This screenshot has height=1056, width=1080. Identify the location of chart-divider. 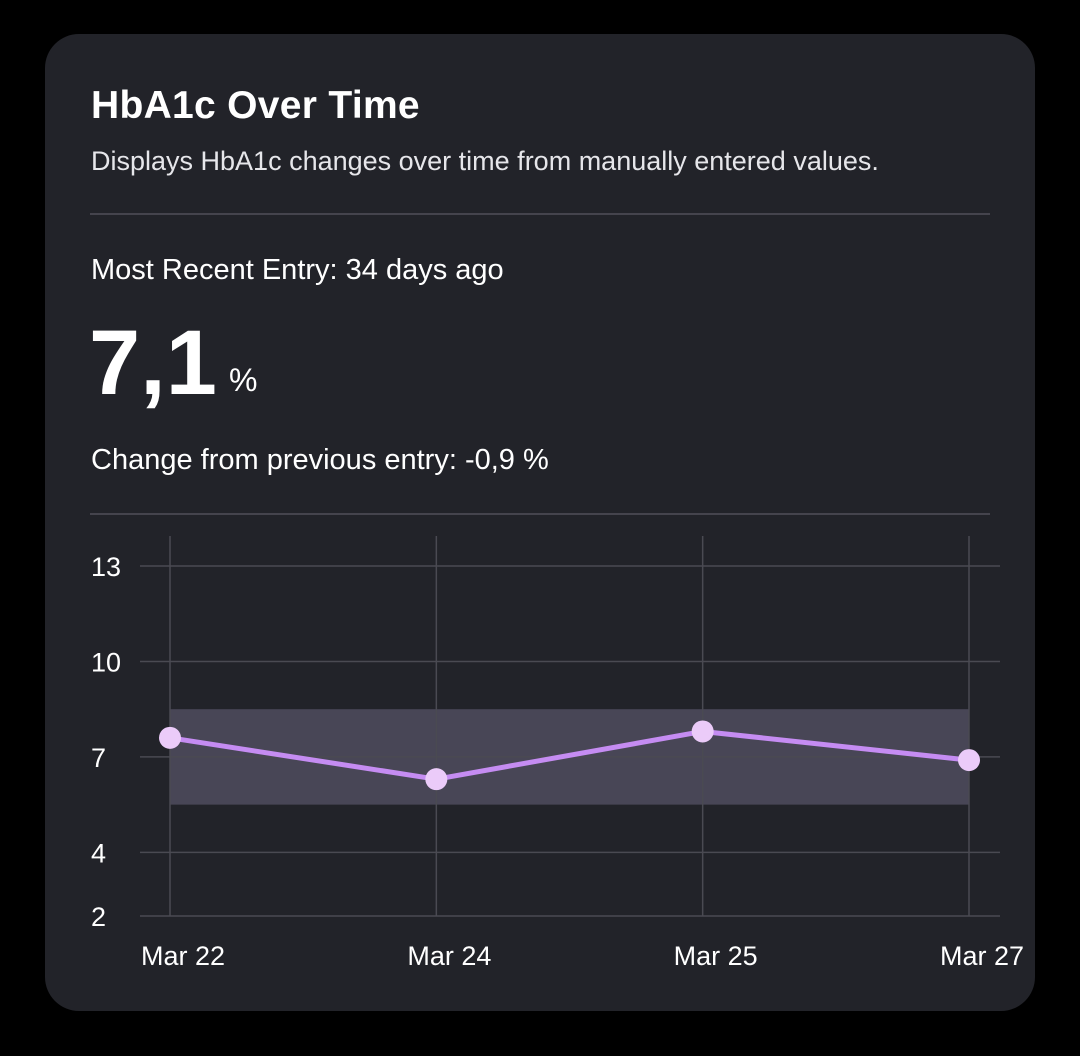
(540, 514).